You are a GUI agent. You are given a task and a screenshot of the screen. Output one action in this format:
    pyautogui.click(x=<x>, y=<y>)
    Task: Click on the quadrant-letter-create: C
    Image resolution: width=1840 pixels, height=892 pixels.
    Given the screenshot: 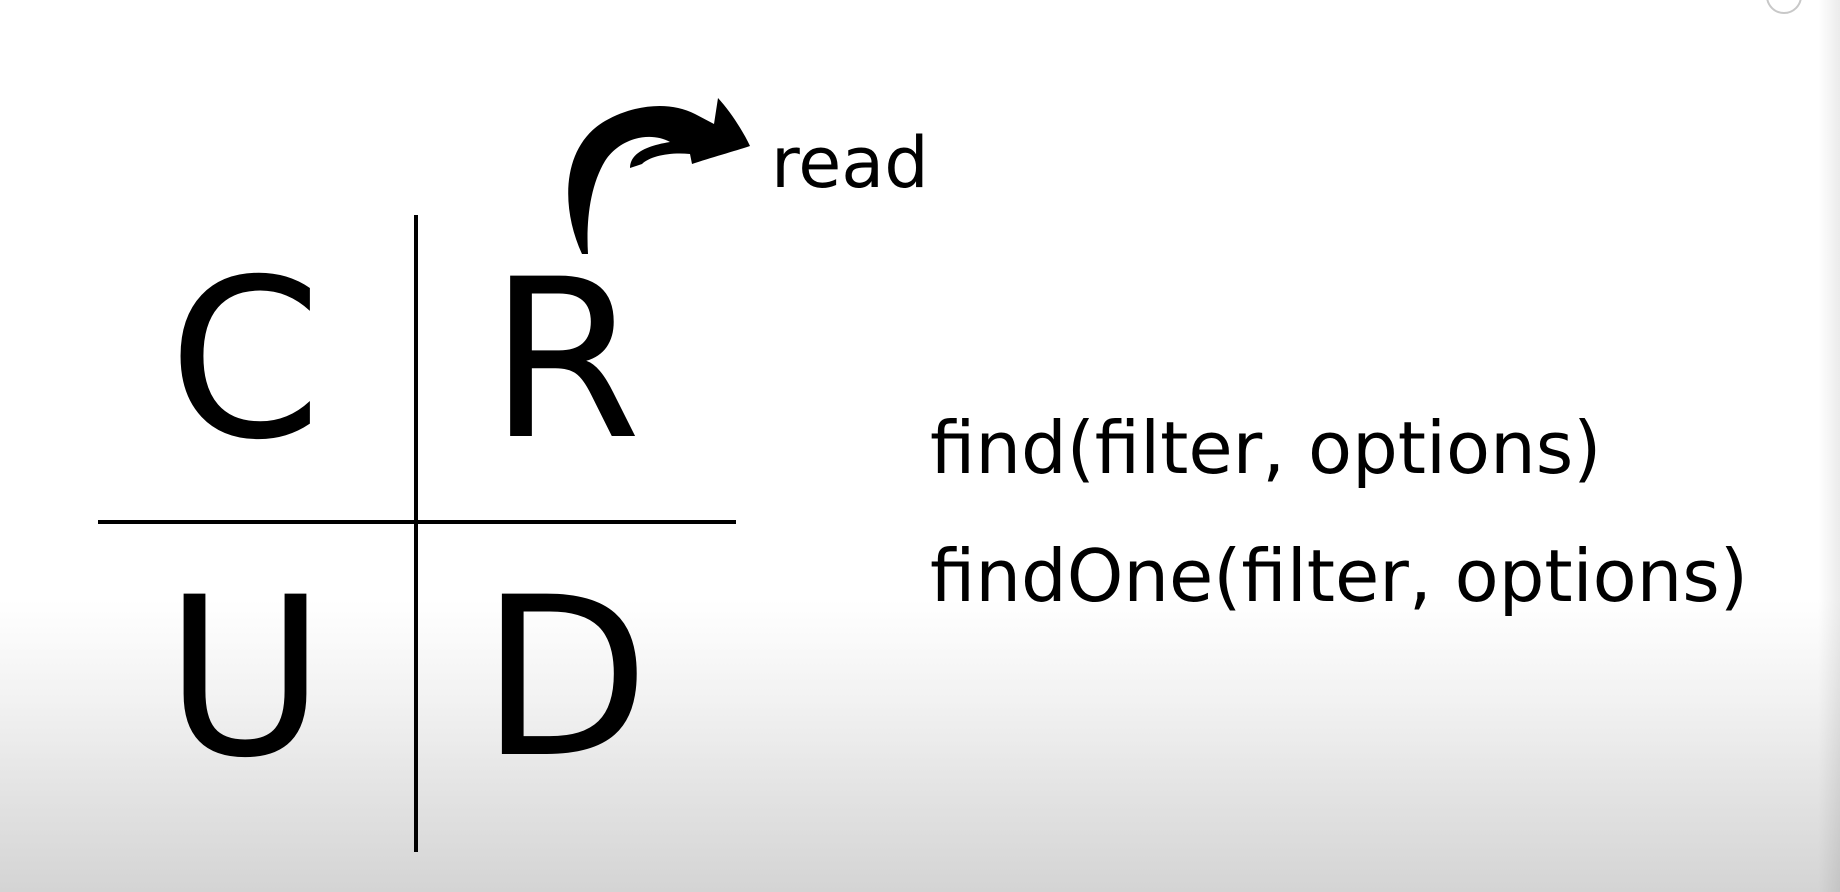 What is the action you would take?
    pyautogui.click(x=245, y=360)
    